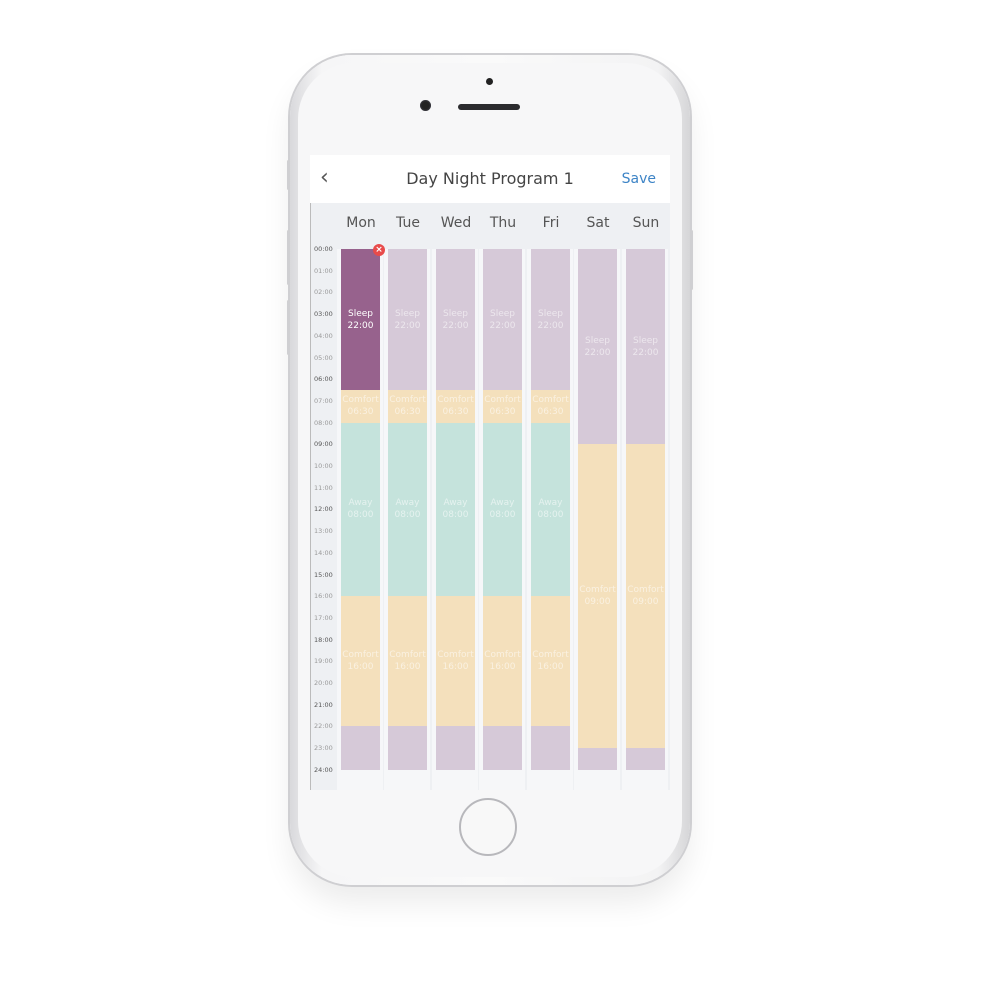  What do you see at coordinates (323, 270) in the screenshot?
I see `time-label: 01:00` at bounding box center [323, 270].